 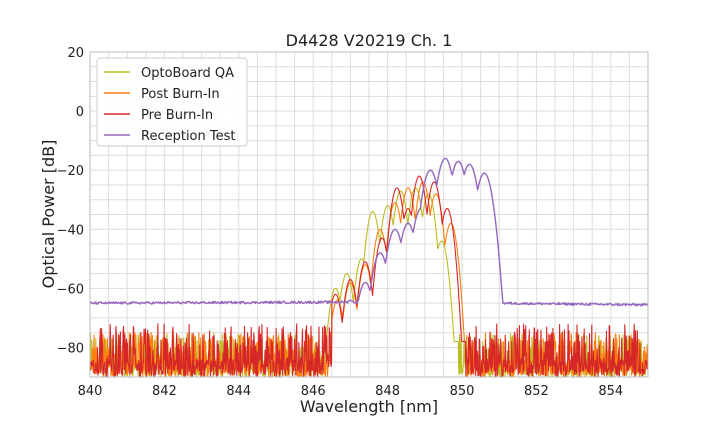 I want to click on y-tick-label: −40, so click(x=70, y=230).